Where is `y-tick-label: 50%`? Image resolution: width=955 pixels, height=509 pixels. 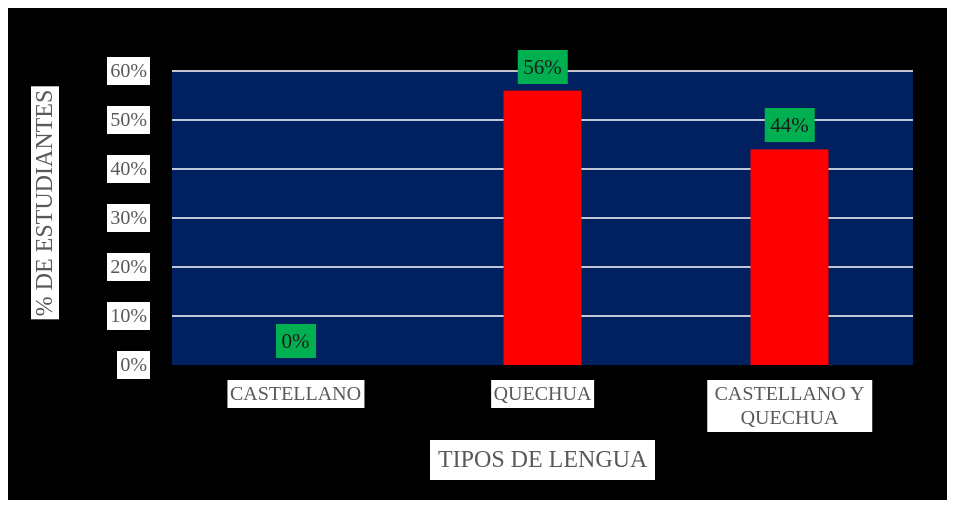 y-tick-label: 50% is located at coordinates (128, 120).